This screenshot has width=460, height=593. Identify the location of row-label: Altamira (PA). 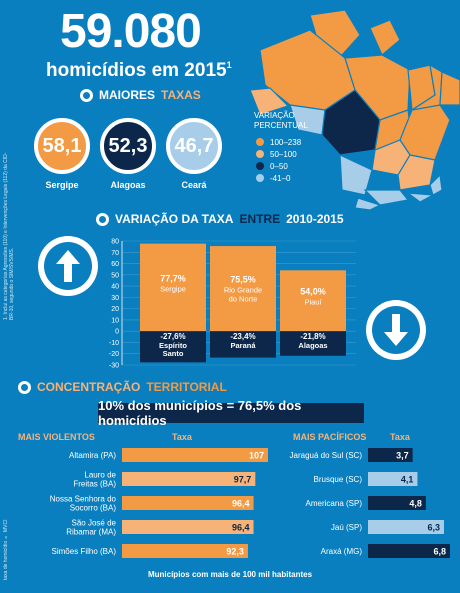
(92, 455).